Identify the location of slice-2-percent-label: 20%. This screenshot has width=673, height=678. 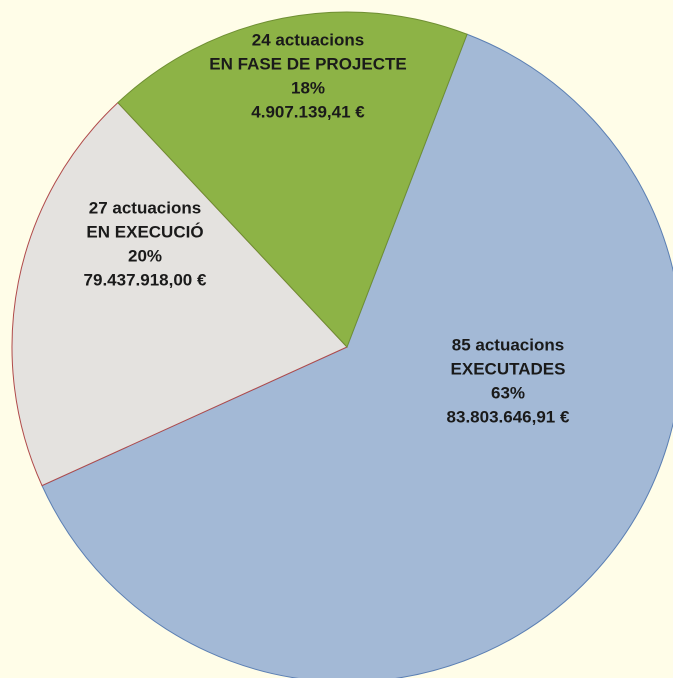
(145, 255).